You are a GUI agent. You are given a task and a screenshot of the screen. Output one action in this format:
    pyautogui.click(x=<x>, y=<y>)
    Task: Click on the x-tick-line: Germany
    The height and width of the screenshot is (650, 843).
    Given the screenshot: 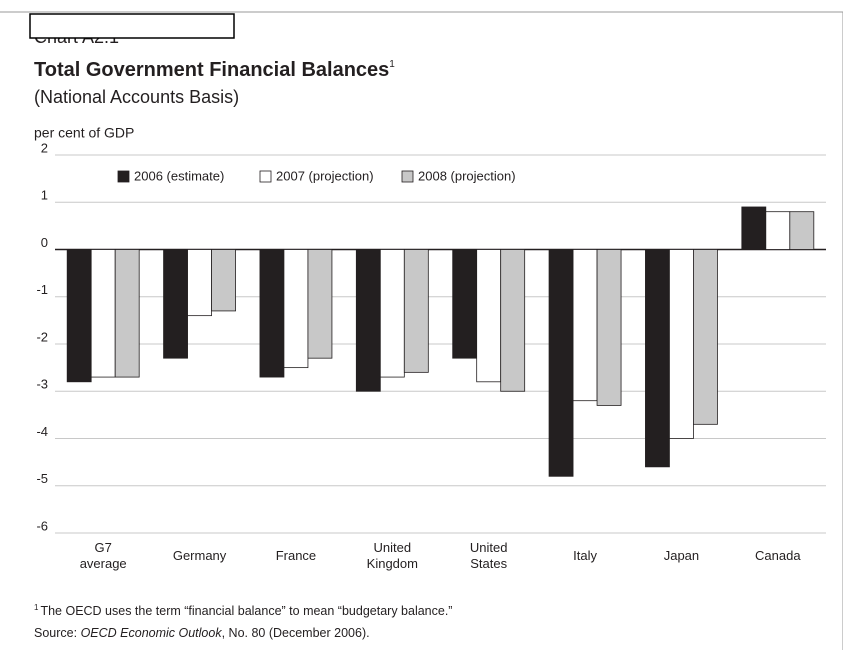 What is the action you would take?
    pyautogui.click(x=200, y=555)
    